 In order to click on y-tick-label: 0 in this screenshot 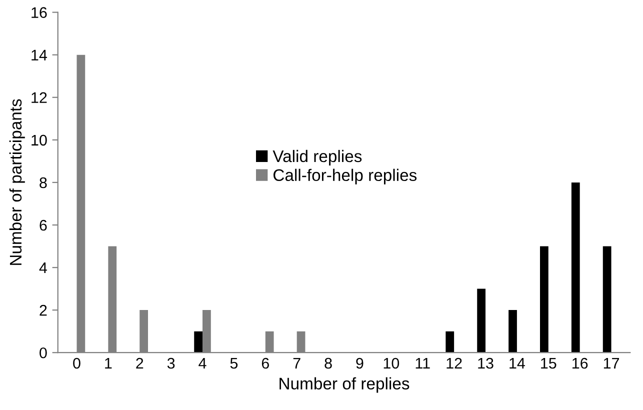, I will do `click(43, 352)`.